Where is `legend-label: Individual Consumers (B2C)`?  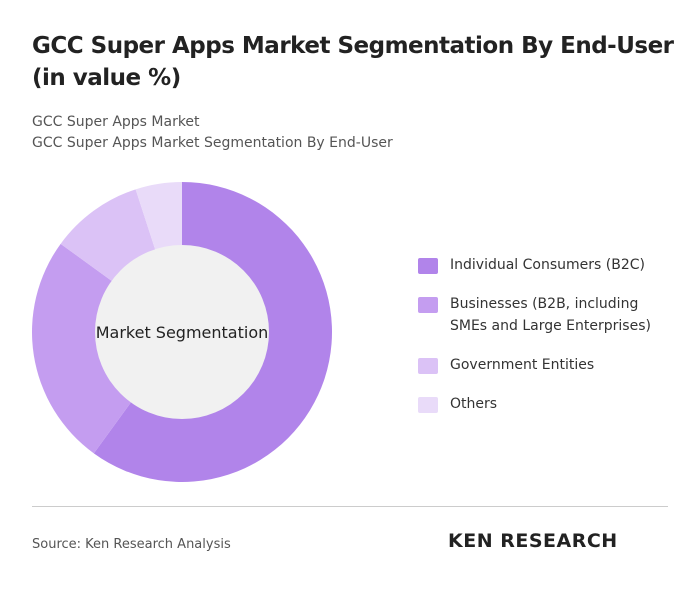
legend-label: Individual Consumers (B2C) is located at coordinates (547, 265).